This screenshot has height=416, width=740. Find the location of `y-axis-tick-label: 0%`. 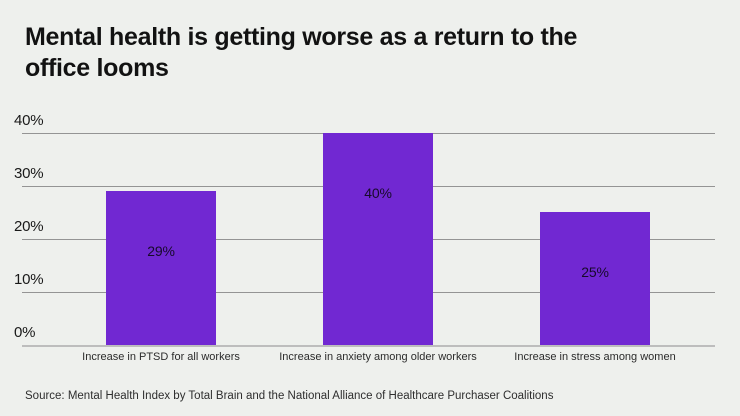

y-axis-tick-label: 0% is located at coordinates (25, 332).